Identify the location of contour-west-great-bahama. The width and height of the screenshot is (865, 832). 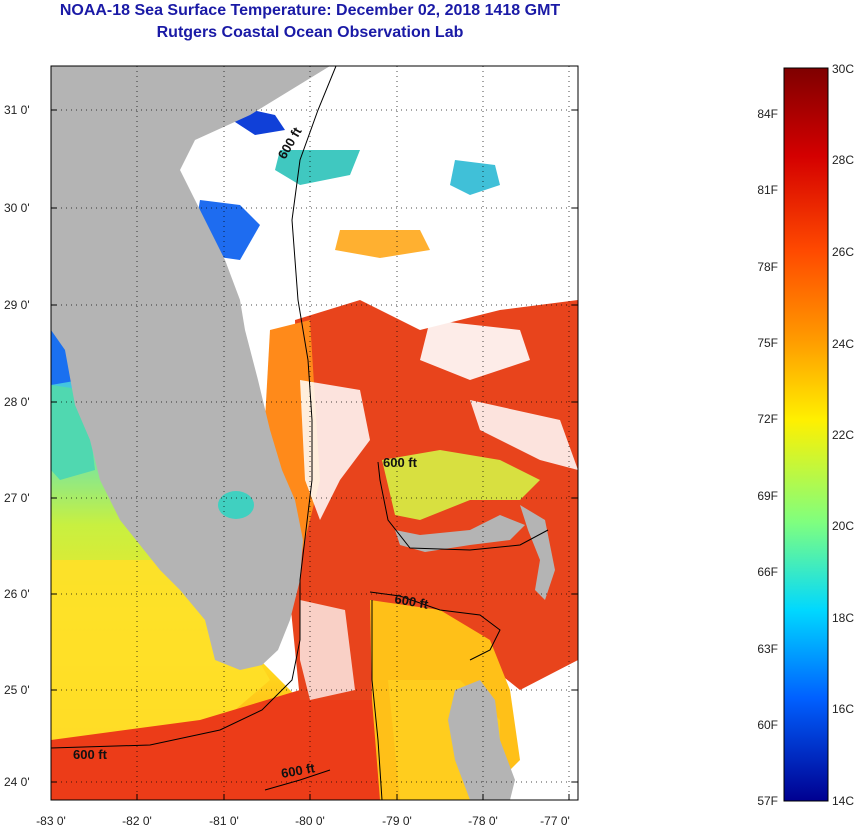
(377, 700).